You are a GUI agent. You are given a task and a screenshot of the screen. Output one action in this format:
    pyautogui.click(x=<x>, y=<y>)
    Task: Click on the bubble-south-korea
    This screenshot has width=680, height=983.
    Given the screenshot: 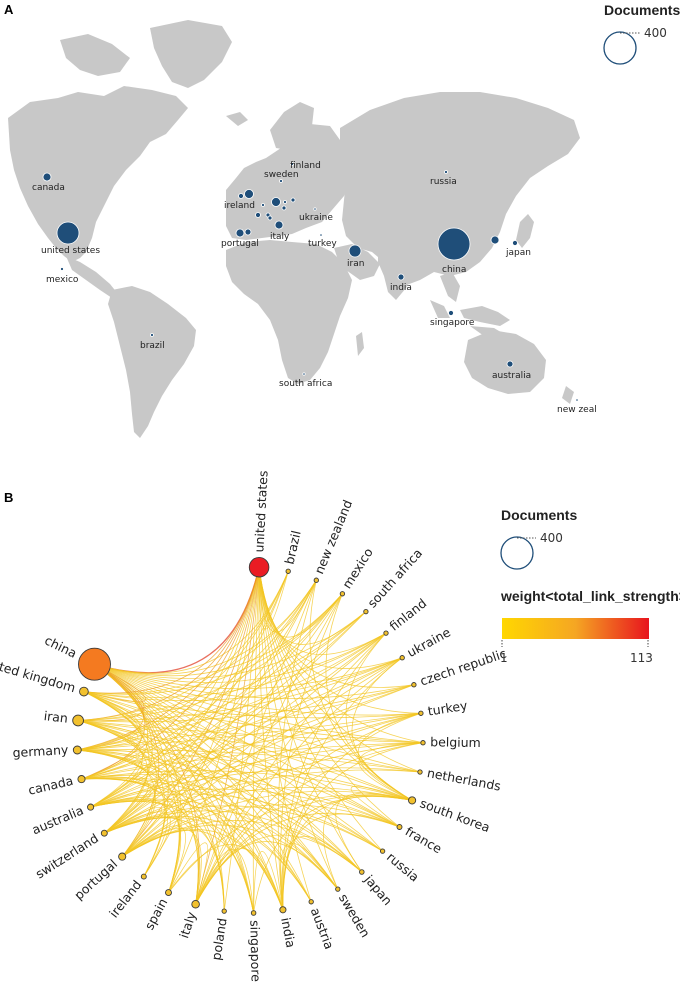 What is the action you would take?
    pyautogui.click(x=495, y=240)
    